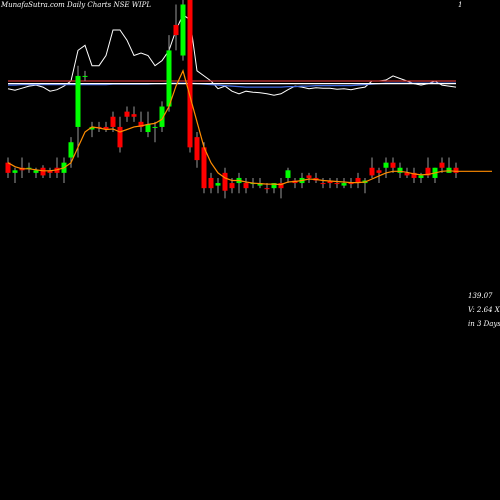  I want to click on corner-mark: 1, so click(460, 5).